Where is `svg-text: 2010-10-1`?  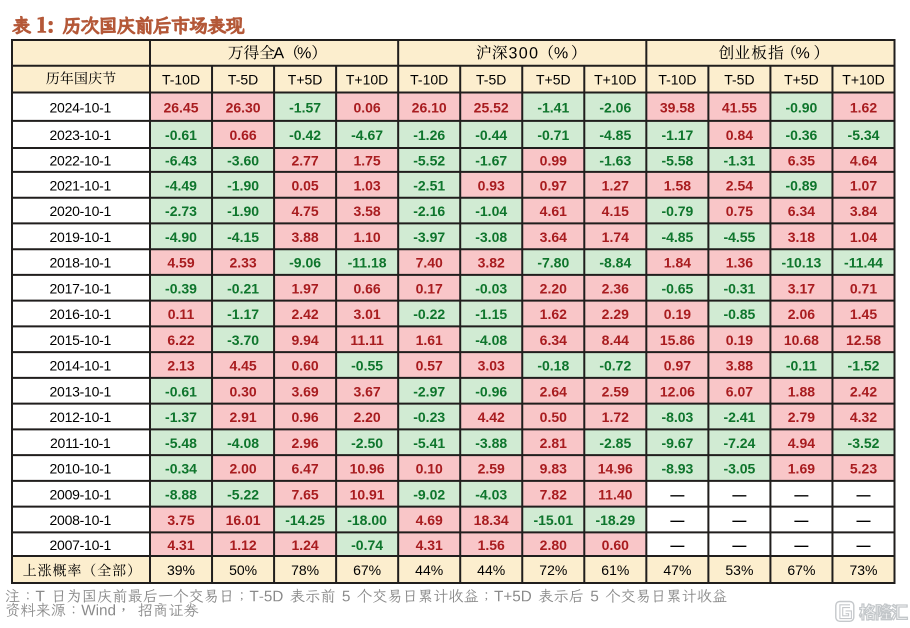 svg-text: 2010-10-1 is located at coordinates (81, 469).